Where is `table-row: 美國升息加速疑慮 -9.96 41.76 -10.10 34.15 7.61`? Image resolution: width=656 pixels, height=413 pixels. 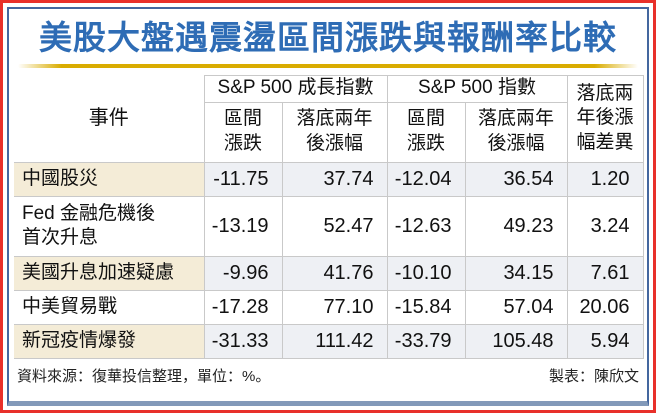
table-row: 美國升息加速疑慮 -9.96 41.76 -10.10 34.15 7.61 is located at coordinates (329, 273).